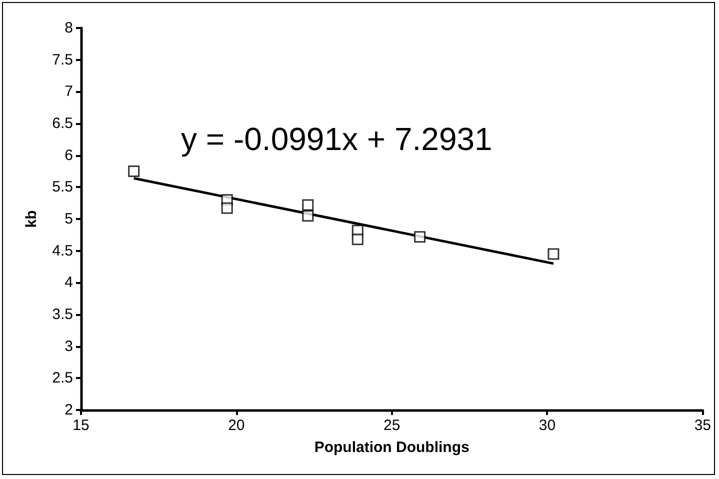 The height and width of the screenshot is (479, 719). Describe the element at coordinates (236, 425) in the screenshot. I see `x-tick-label: 20` at that location.